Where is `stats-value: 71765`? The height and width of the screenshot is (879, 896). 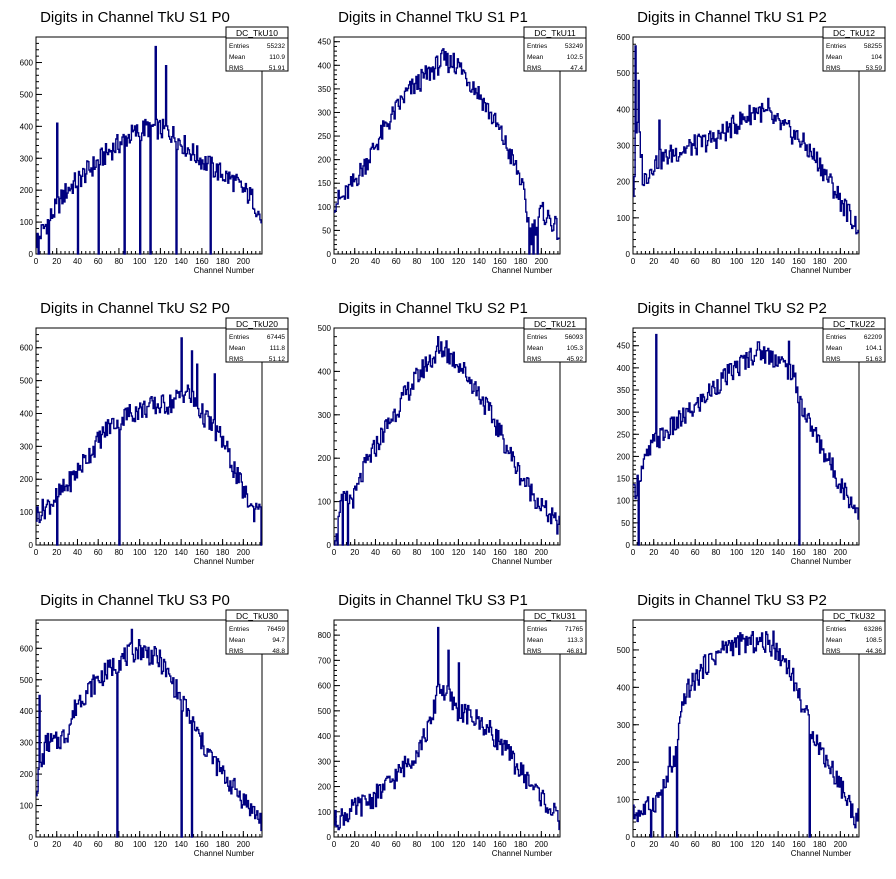 stats-value: 71765 is located at coordinates (574, 629).